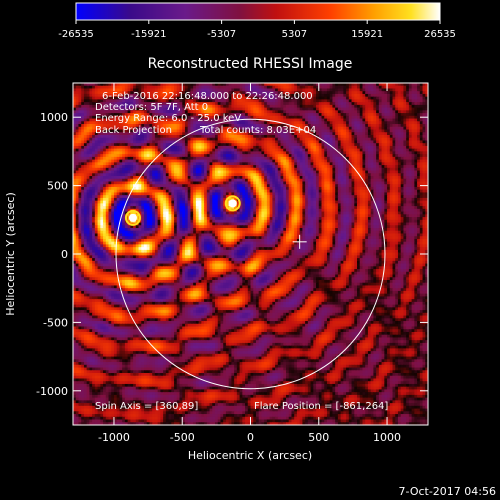 This screenshot has width=500, height=500. Describe the element at coordinates (250, 64) in the screenshot. I see `chart-title: Reconstructed RHESSI Image` at that location.